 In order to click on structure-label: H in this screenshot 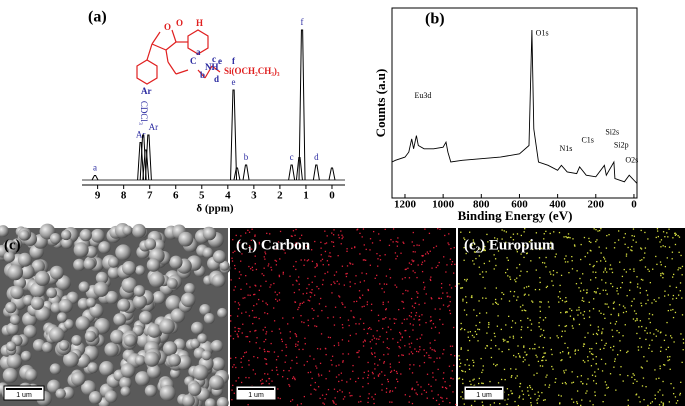, I will do `click(199, 23)`.